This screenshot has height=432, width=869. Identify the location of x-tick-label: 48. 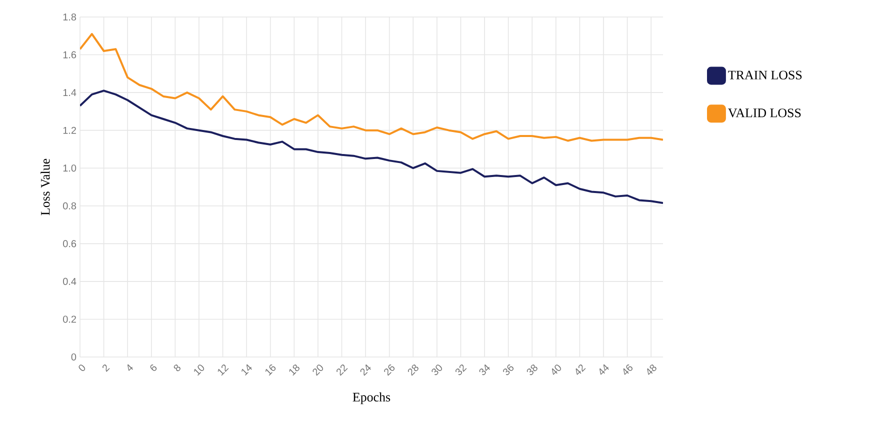
(651, 369).